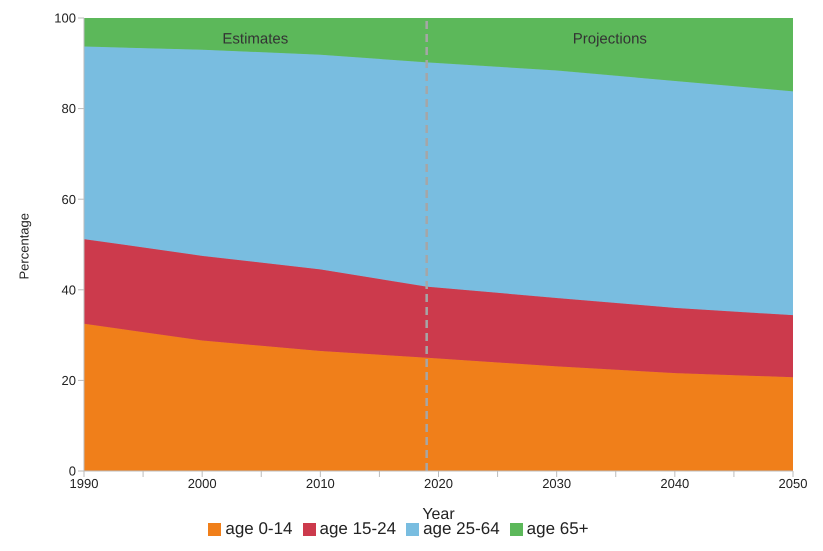 This screenshot has height=551, width=823. Describe the element at coordinates (793, 484) in the screenshot. I see `x-tick-label: 2050` at that location.